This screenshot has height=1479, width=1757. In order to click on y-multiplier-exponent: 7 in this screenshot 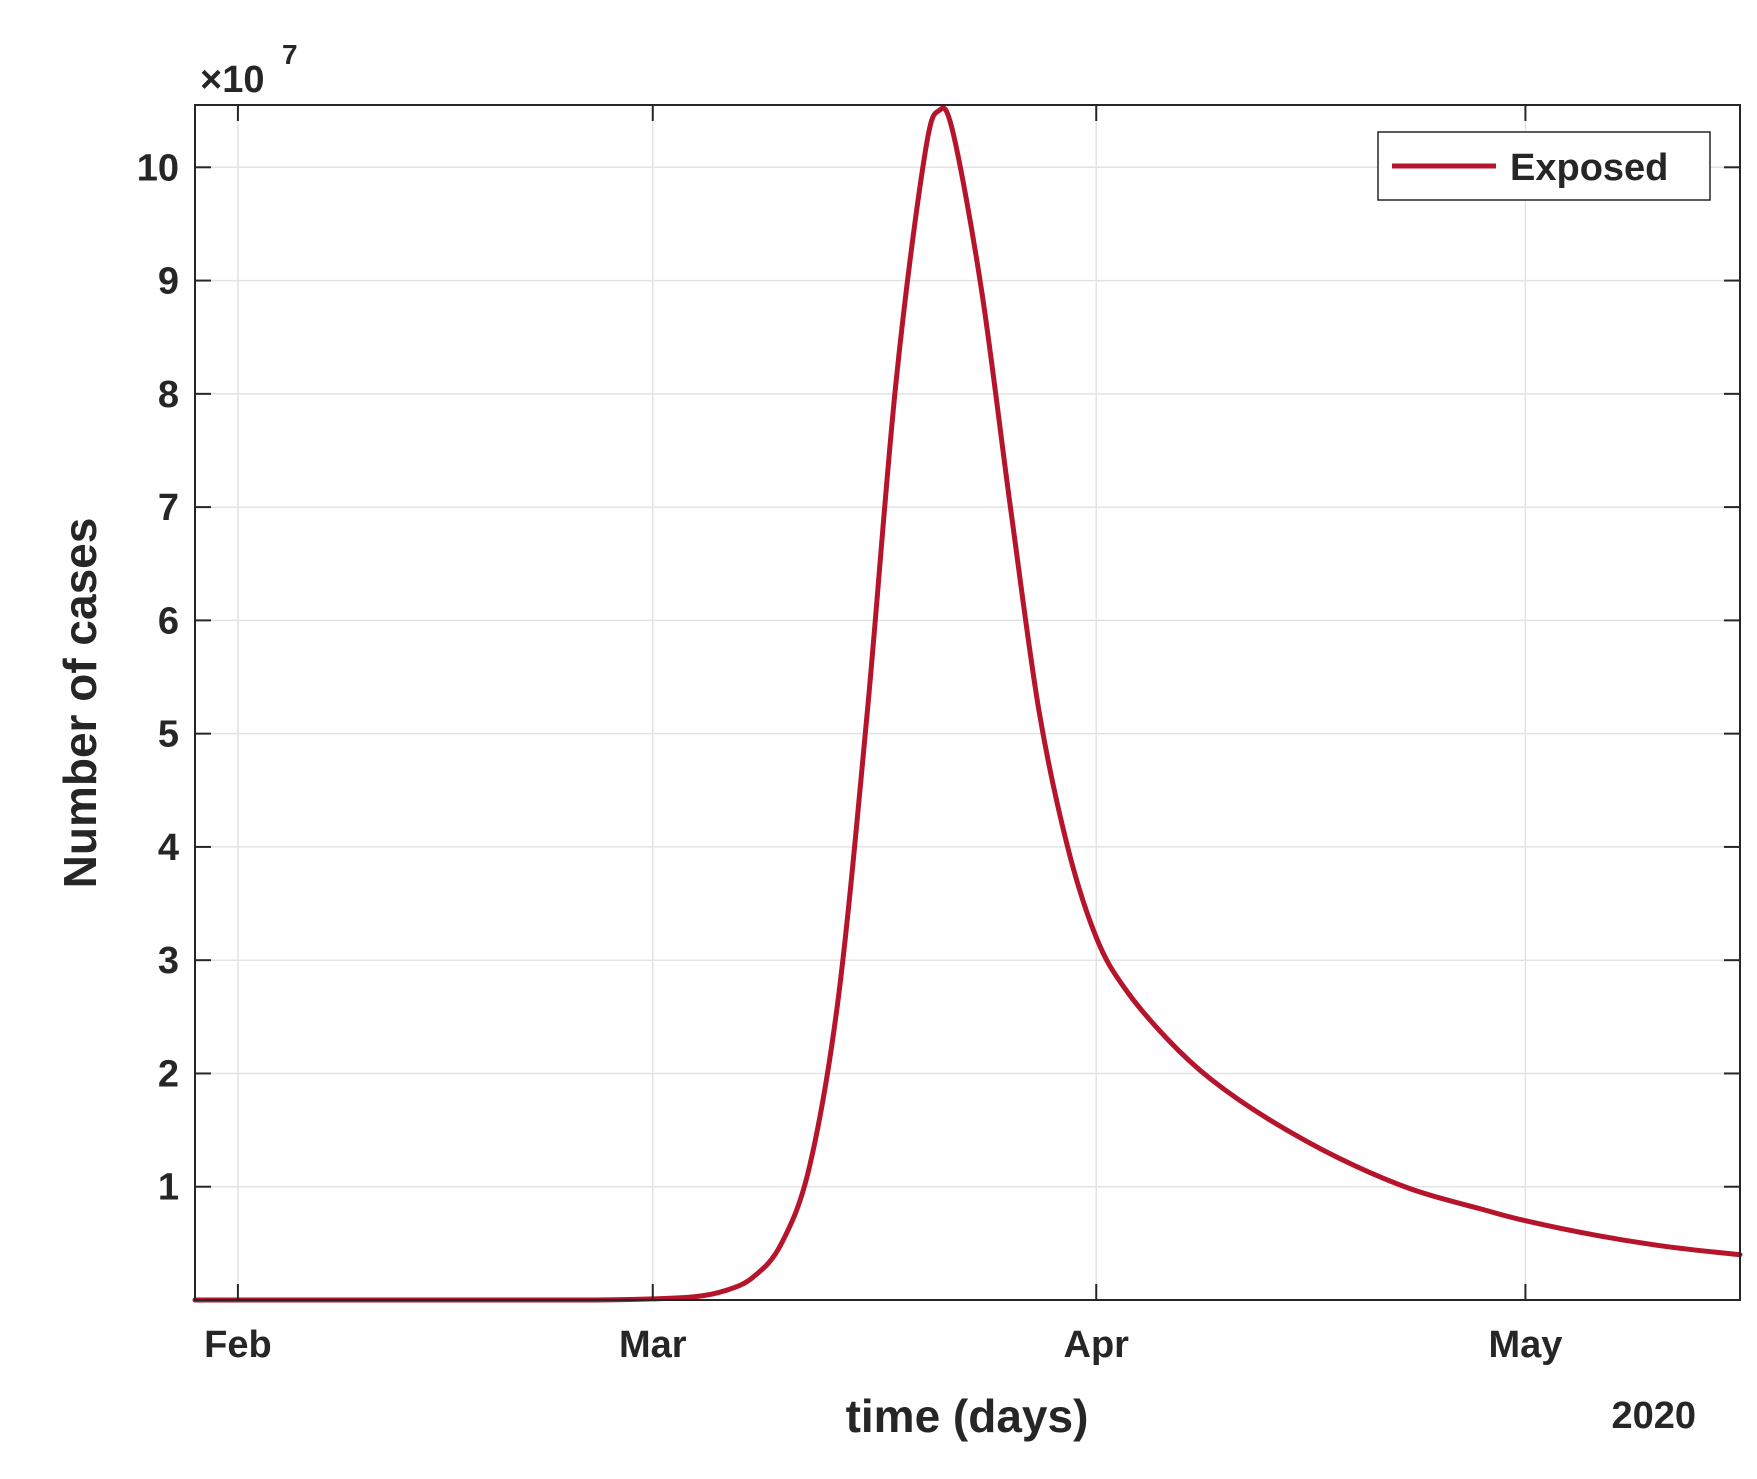, I will do `click(290, 54)`.